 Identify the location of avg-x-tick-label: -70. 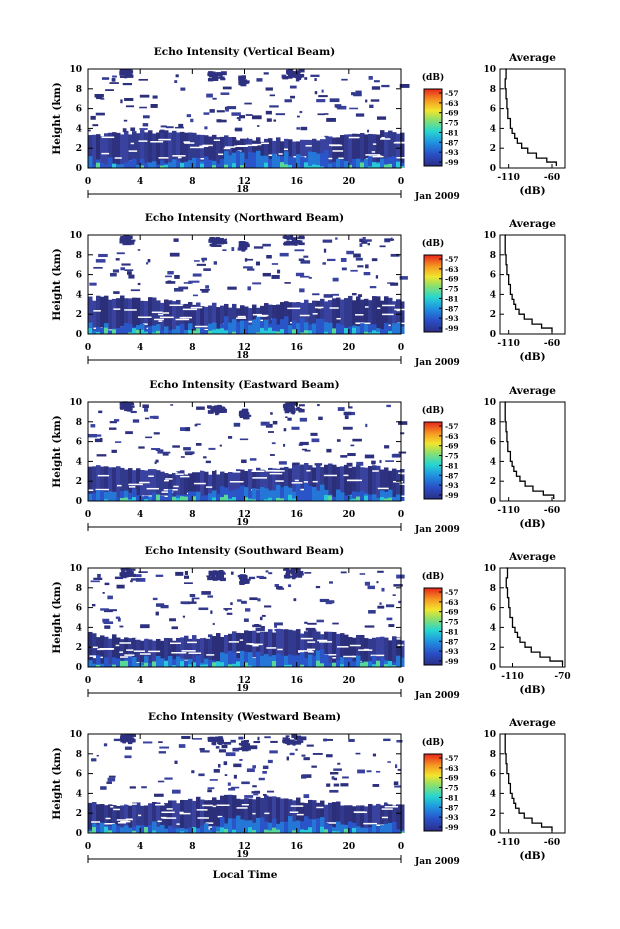
(562, 677).